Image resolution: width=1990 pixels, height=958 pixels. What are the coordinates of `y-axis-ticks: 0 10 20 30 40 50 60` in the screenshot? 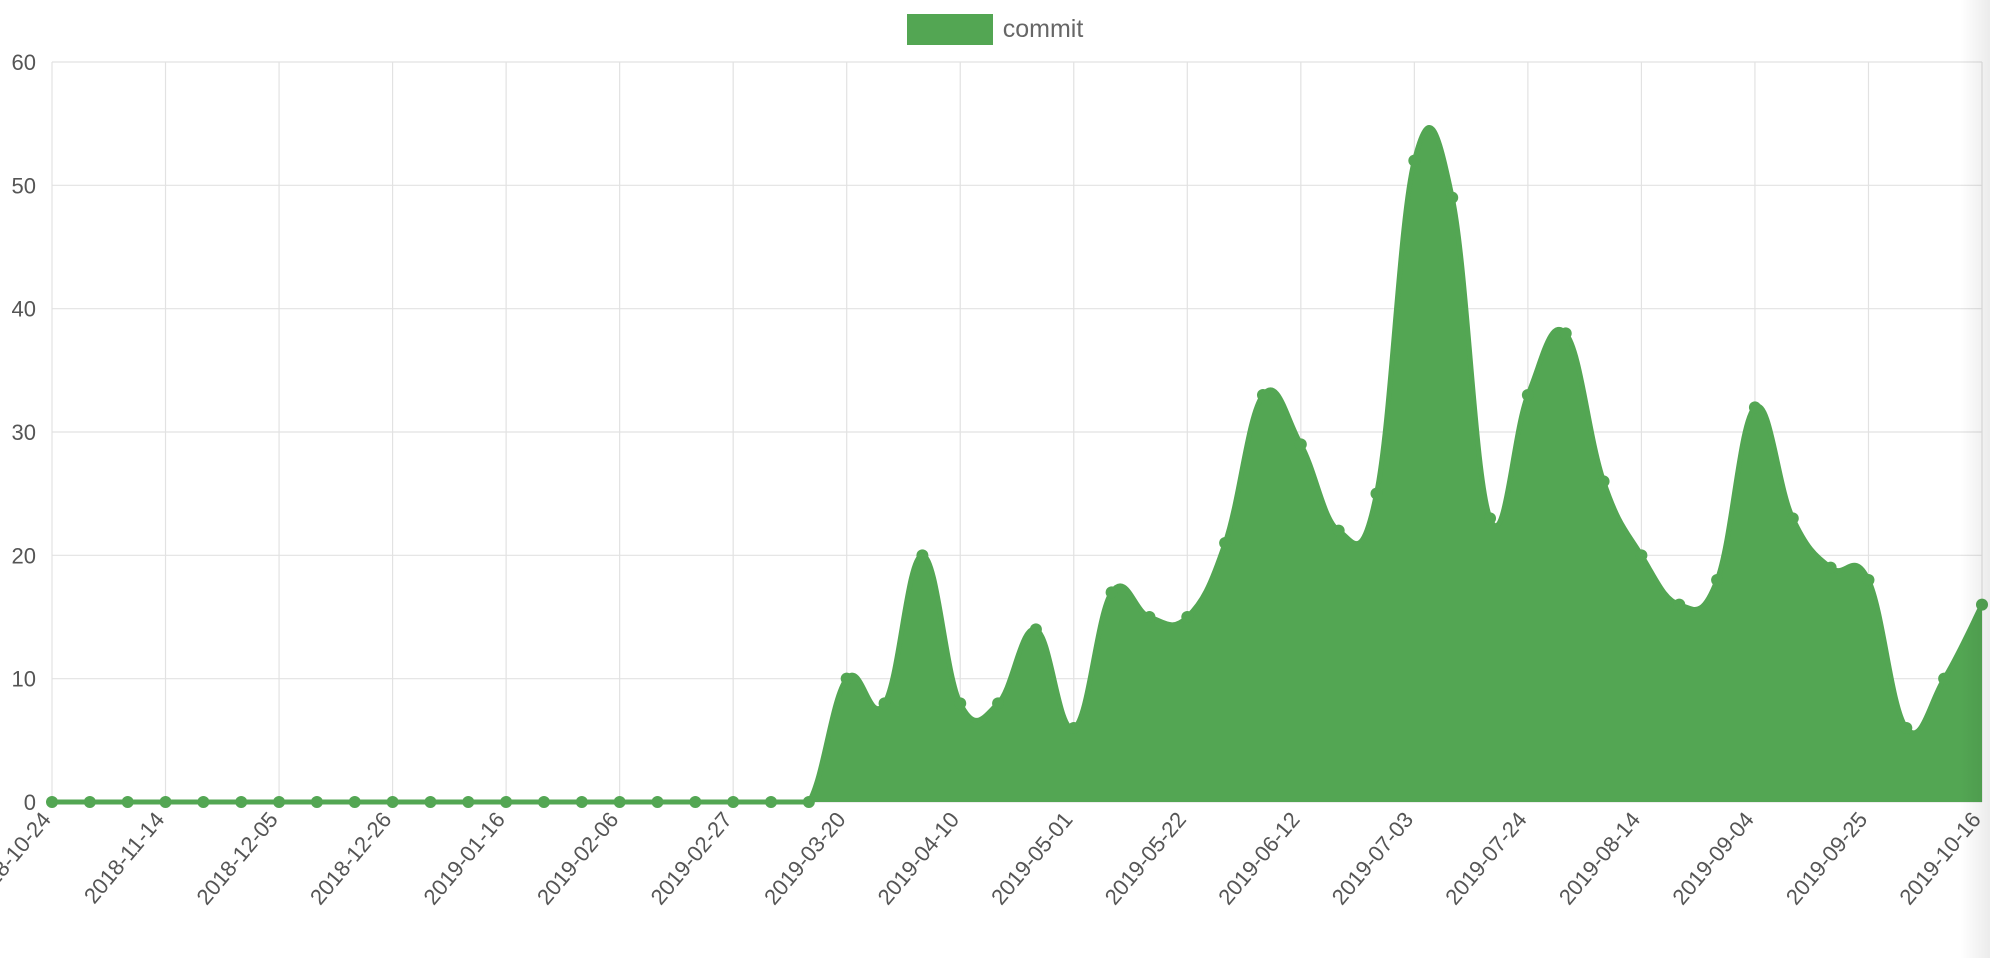 It's located at (24, 432).